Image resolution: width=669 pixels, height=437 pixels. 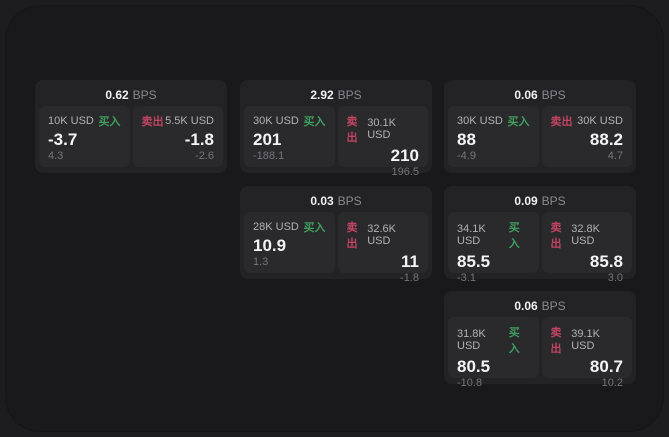 What do you see at coordinates (71, 121) in the screenshot?
I see `buy-size: 10K USD` at bounding box center [71, 121].